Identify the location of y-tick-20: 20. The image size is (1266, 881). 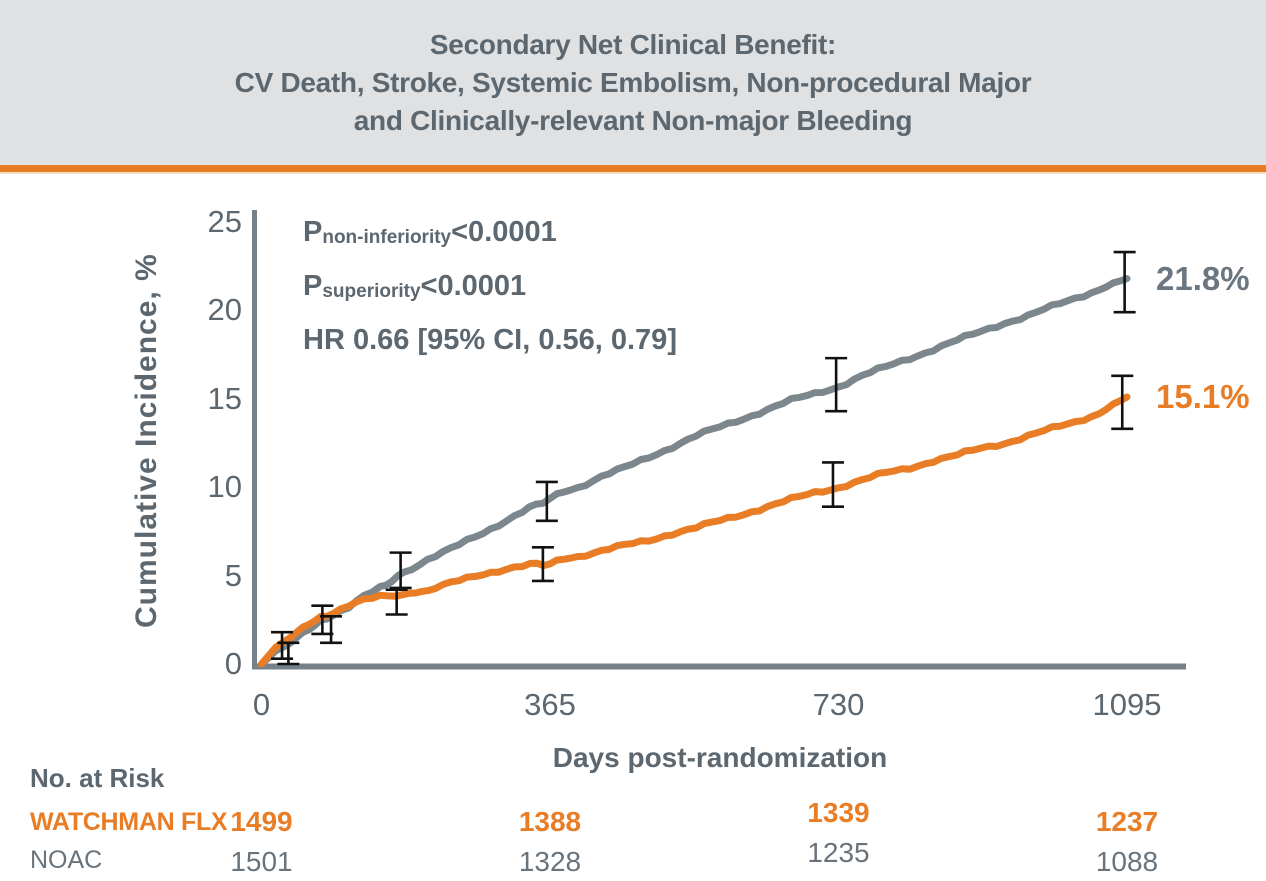
(224, 310).